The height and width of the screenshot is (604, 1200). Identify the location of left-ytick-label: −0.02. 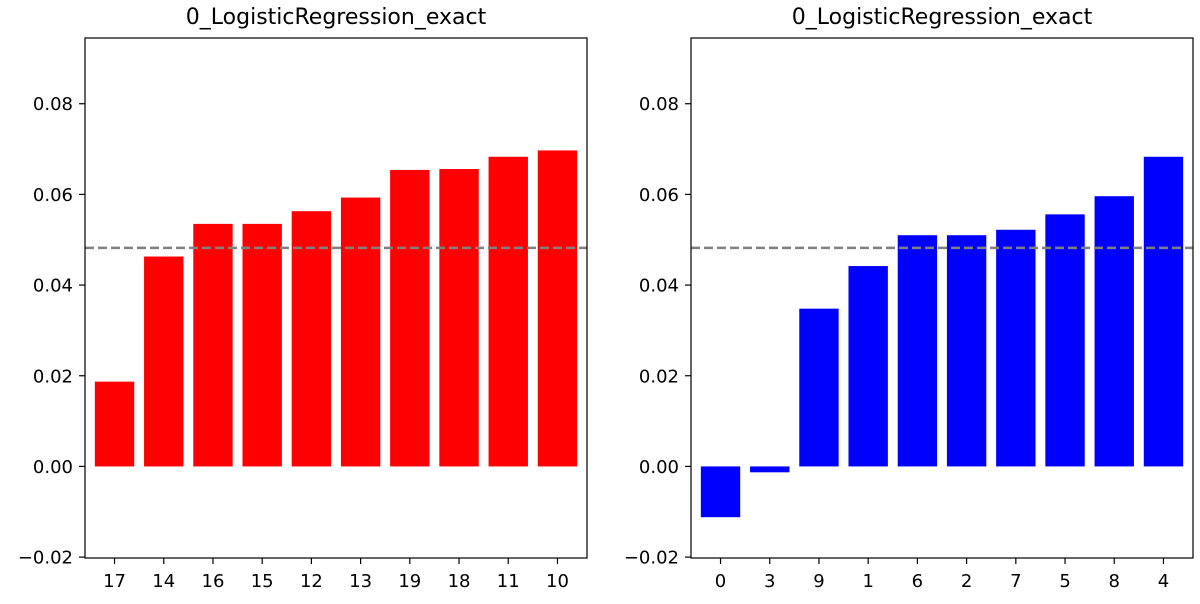
(45, 558).